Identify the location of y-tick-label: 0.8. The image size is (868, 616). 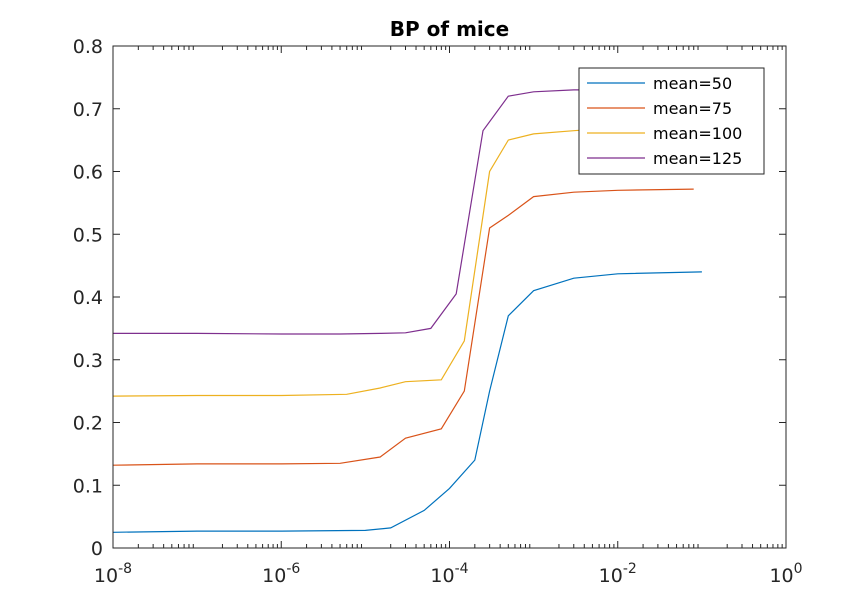
(88, 47).